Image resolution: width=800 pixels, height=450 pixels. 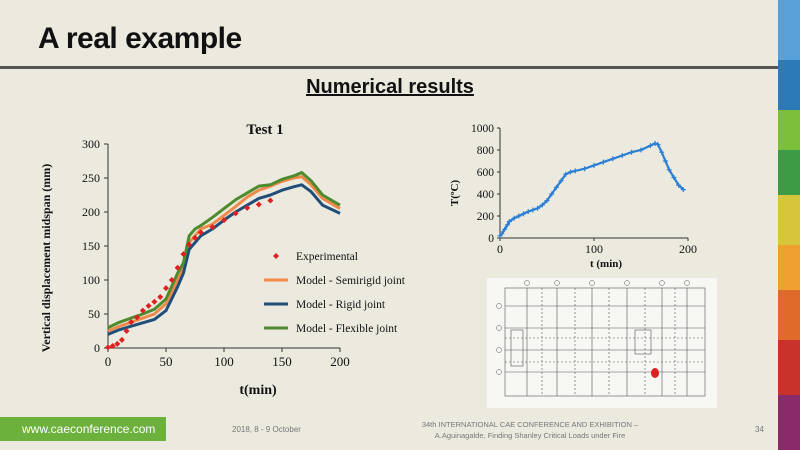 What do you see at coordinates (276, 256) in the screenshot?
I see `chart1-legend-marker` at bounding box center [276, 256].